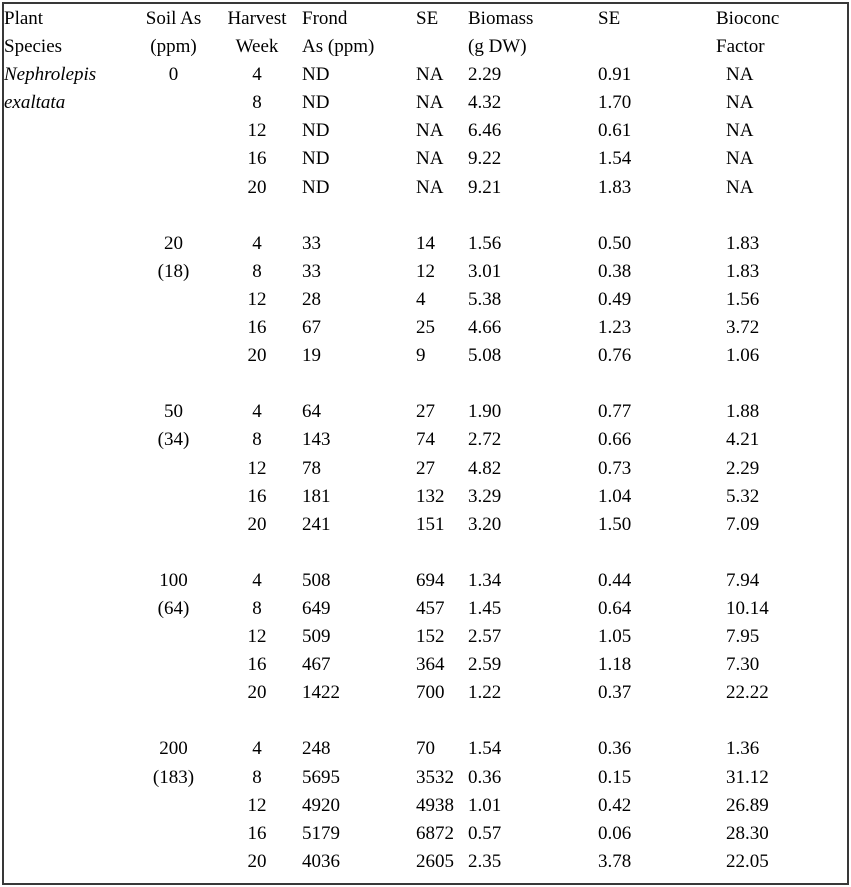 The width and height of the screenshot is (851, 887). Describe the element at coordinates (311, 412) in the screenshot. I see `cell-frond-as: 64` at that location.